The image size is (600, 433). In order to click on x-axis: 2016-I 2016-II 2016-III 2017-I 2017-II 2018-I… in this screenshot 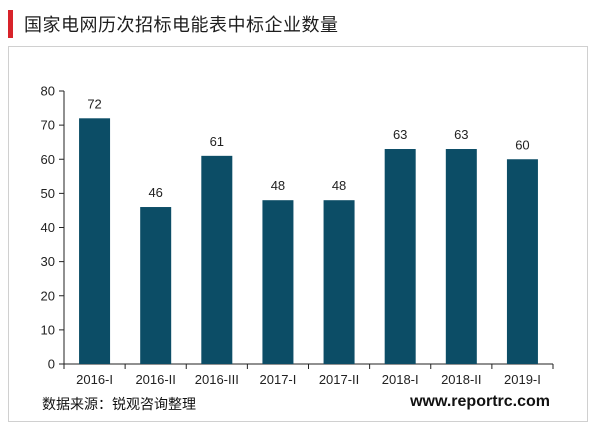, I will do `click(308, 375)`.